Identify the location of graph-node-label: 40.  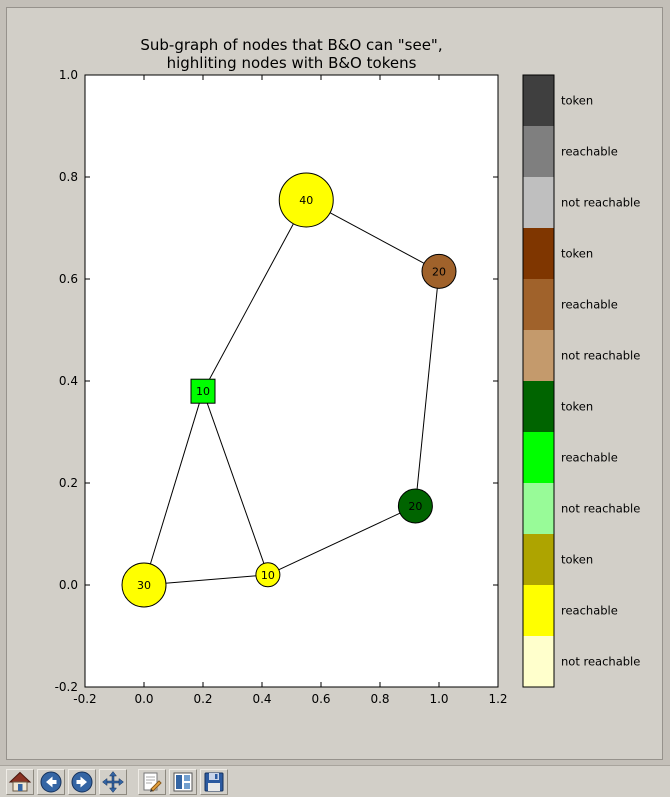
(306, 200).